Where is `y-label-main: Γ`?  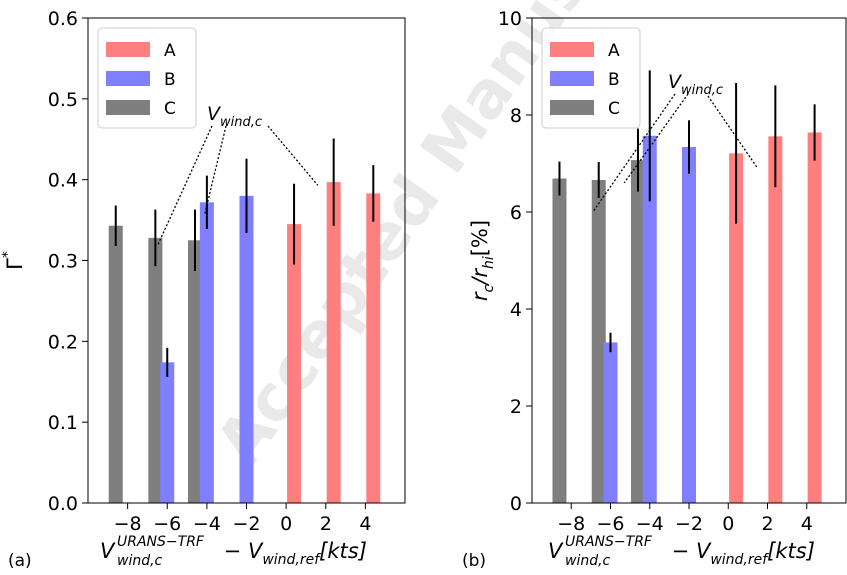 y-label-main: Γ is located at coordinates (15, 264).